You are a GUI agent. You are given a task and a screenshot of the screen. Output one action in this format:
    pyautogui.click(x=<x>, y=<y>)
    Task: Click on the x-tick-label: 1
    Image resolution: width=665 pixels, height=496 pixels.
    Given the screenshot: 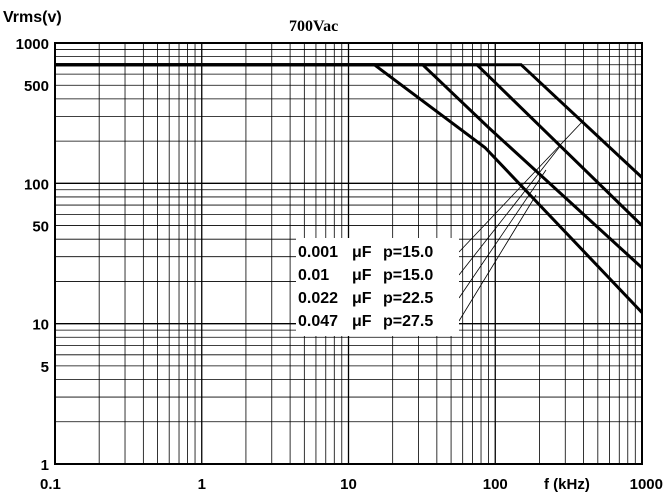 What is the action you would take?
    pyautogui.click(x=202, y=484)
    